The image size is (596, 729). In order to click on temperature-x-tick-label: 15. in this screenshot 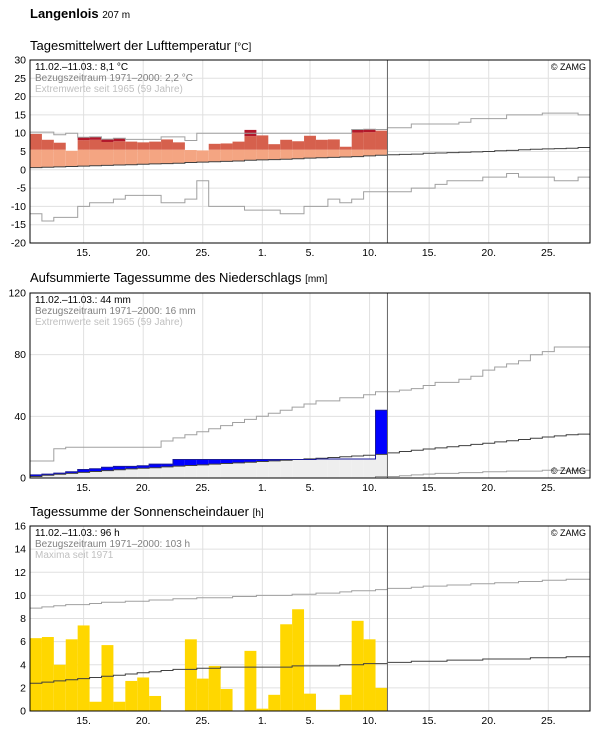, I will do `click(429, 253)`.